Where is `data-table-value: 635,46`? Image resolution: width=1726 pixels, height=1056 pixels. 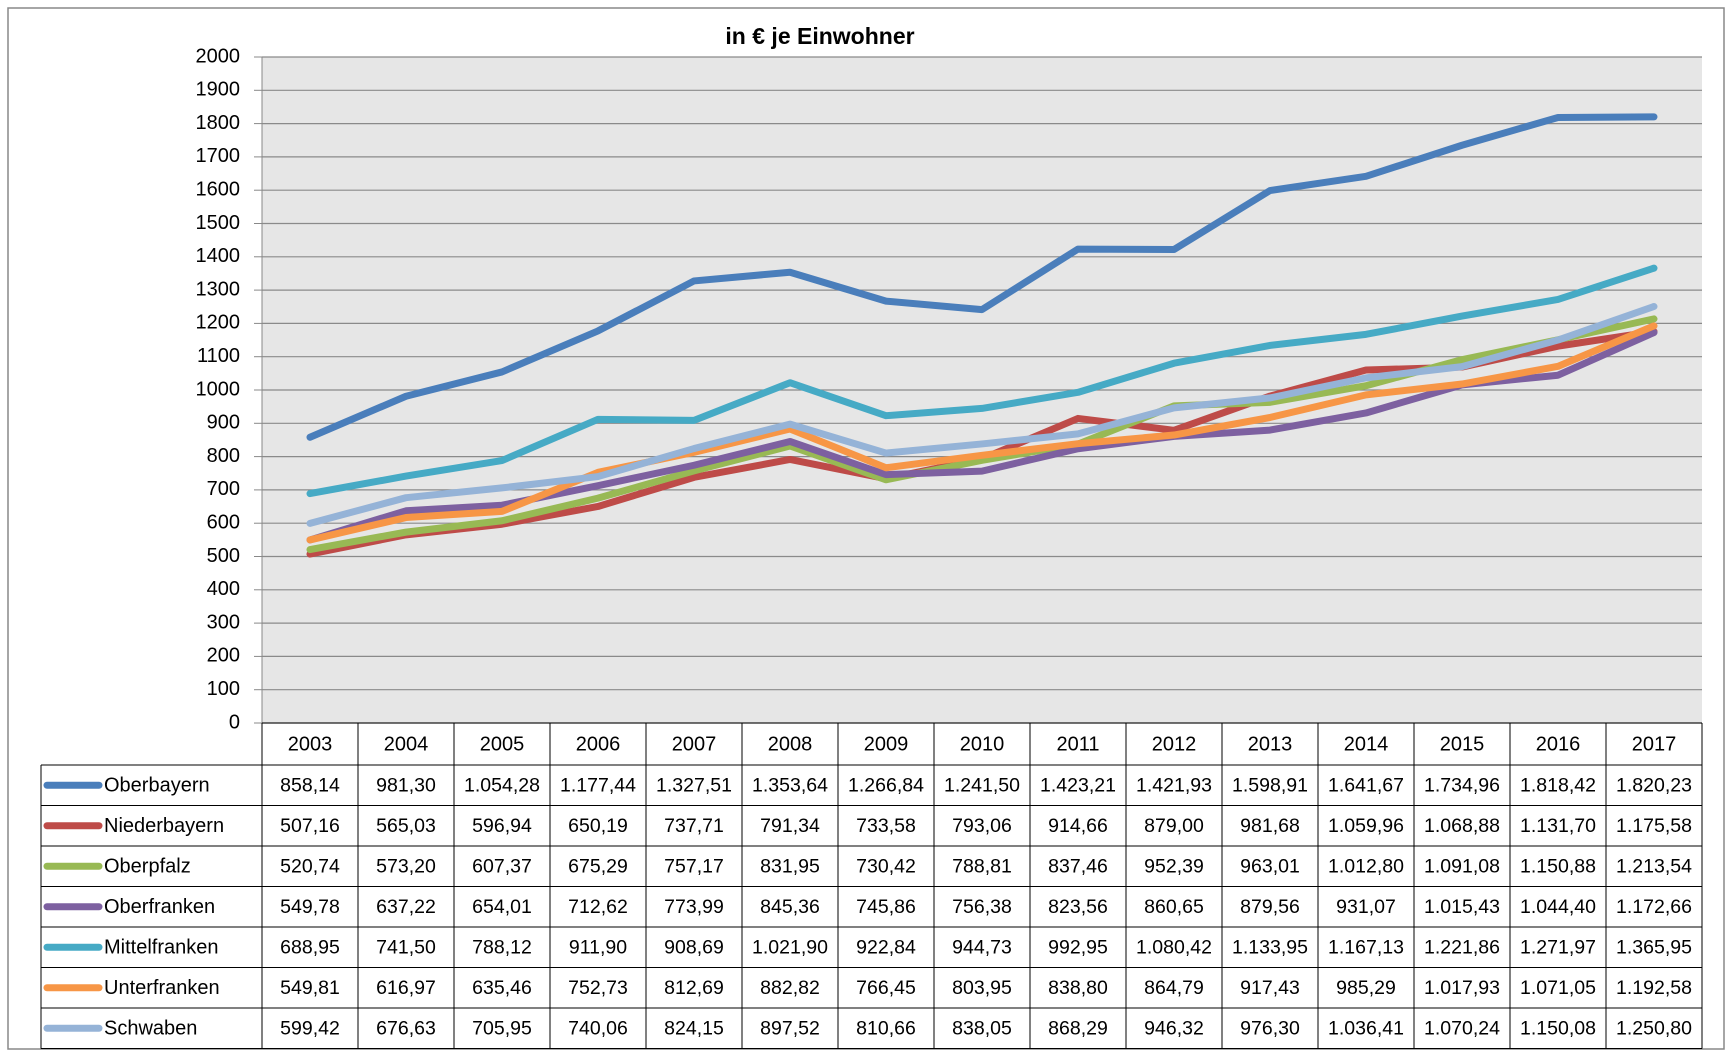
data-table-value: 635,46 is located at coordinates (502, 988).